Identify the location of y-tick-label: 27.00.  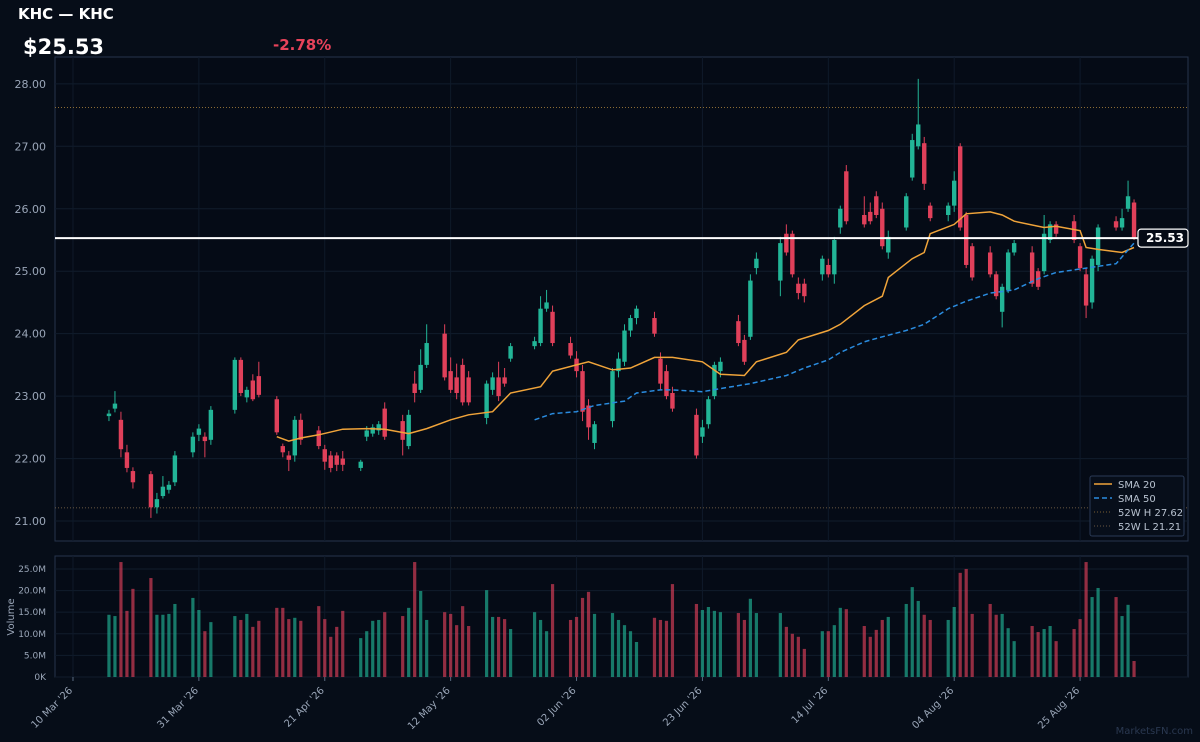
(31, 146).